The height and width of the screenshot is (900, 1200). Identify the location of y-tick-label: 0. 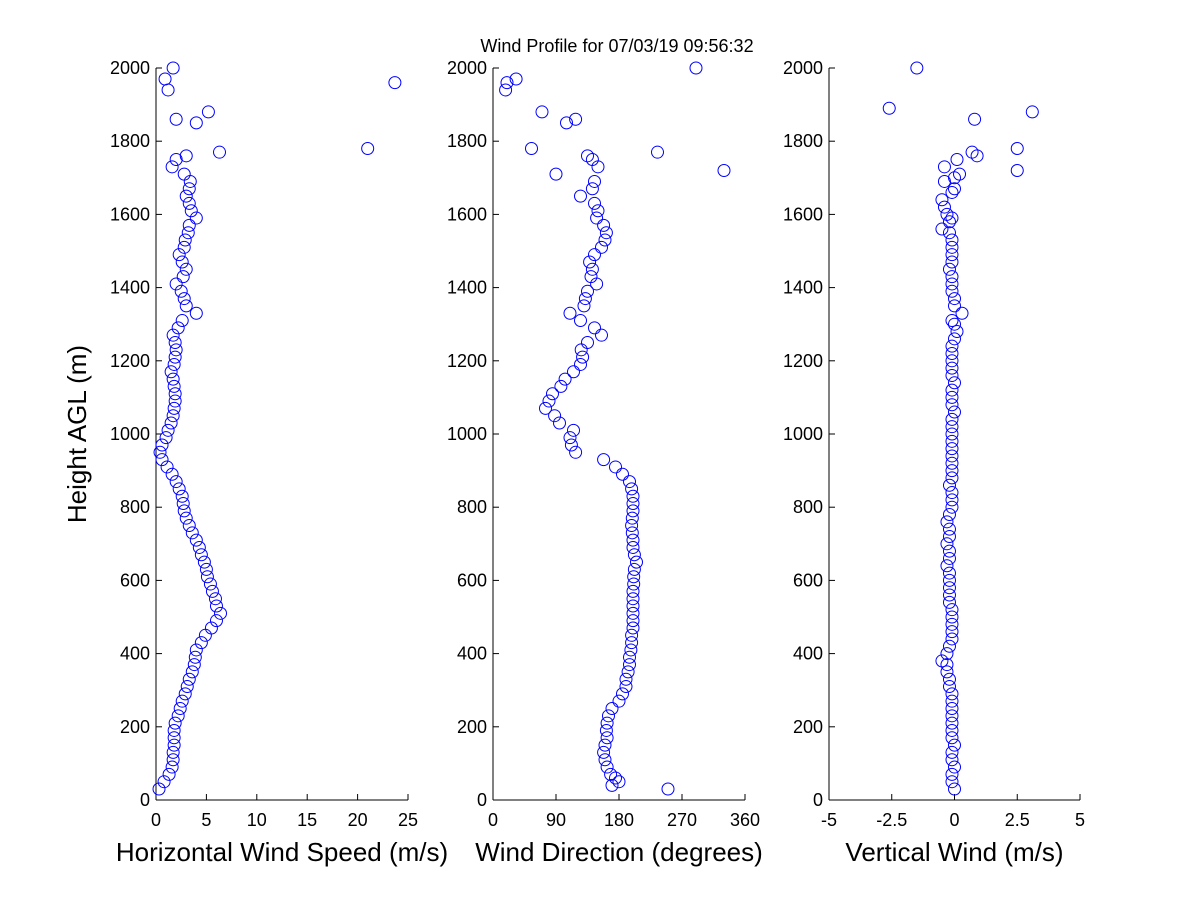
(145, 800).